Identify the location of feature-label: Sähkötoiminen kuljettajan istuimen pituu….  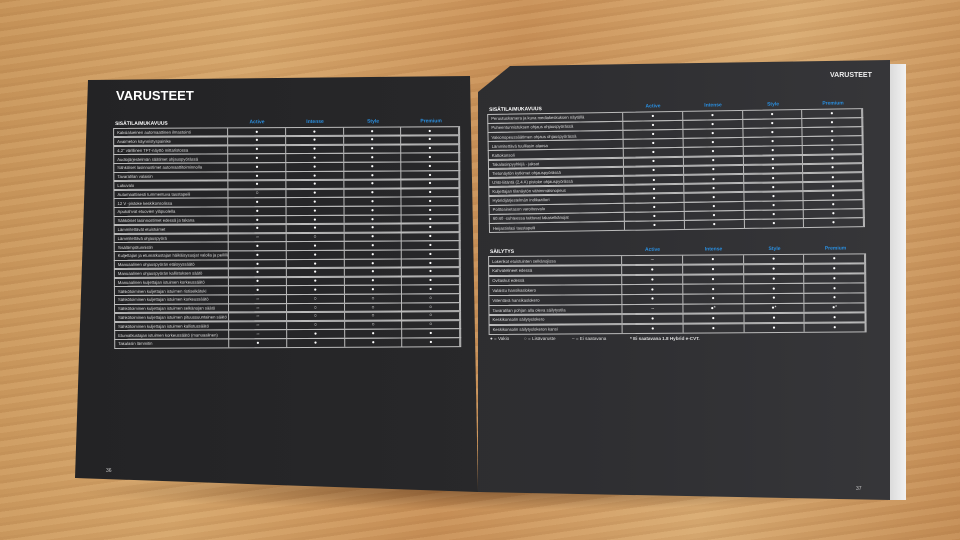
(172, 317).